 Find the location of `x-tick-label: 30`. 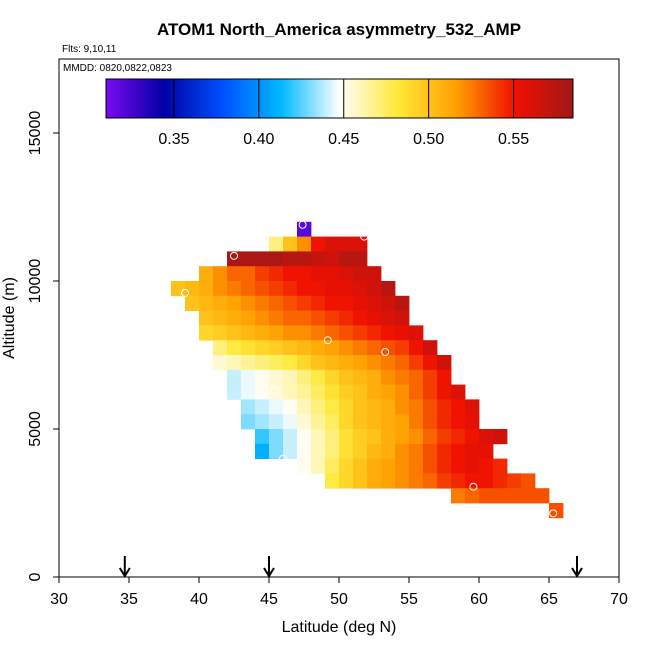

x-tick-label: 30 is located at coordinates (59, 599).